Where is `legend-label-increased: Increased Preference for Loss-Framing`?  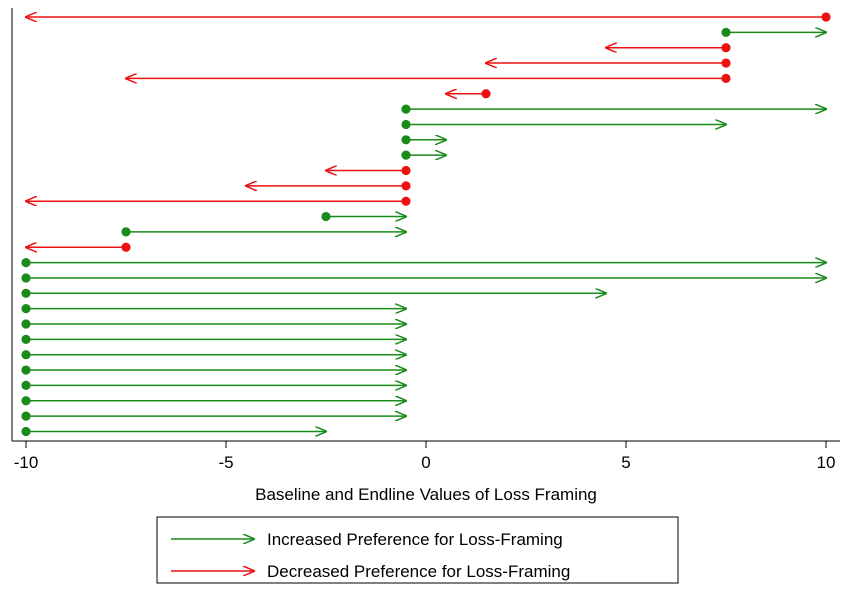
legend-label-increased: Increased Preference for Loss-Framing is located at coordinates (415, 539).